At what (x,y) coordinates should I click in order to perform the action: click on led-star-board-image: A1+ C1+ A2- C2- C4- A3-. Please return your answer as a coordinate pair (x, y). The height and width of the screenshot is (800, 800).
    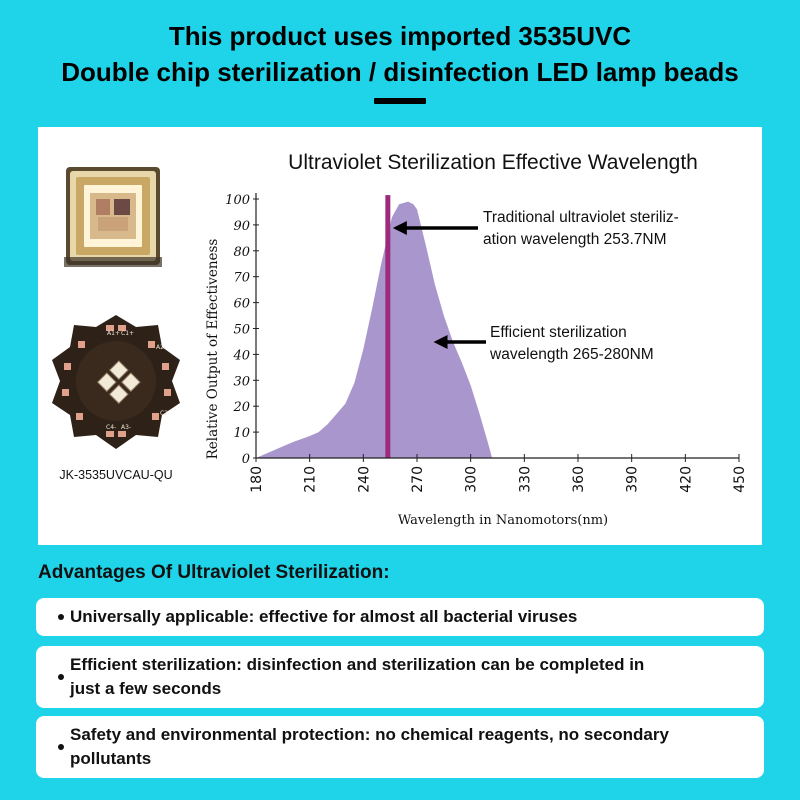
    Looking at the image, I should click on (116, 382).